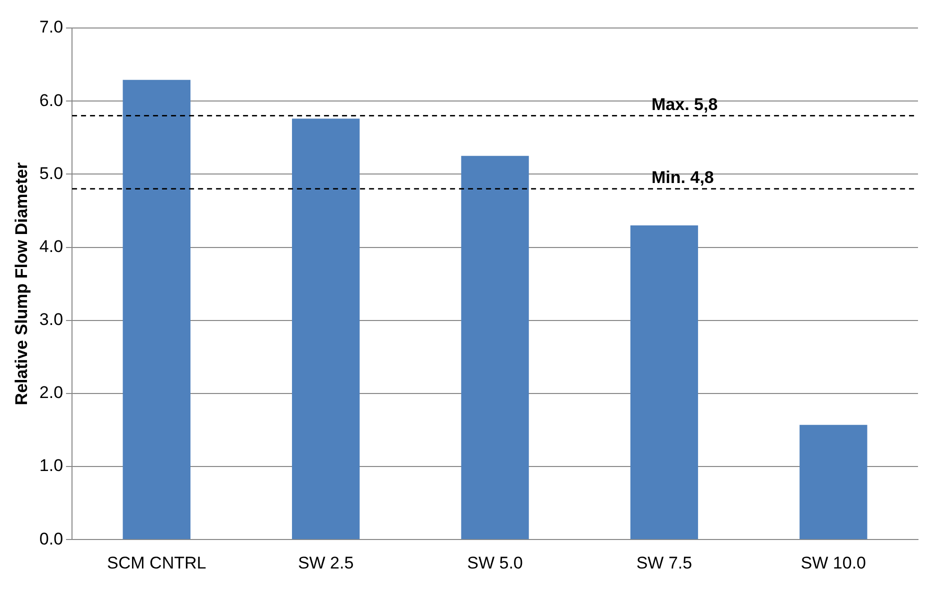  I want to click on y-tick-label: 7.0, so click(51, 27).